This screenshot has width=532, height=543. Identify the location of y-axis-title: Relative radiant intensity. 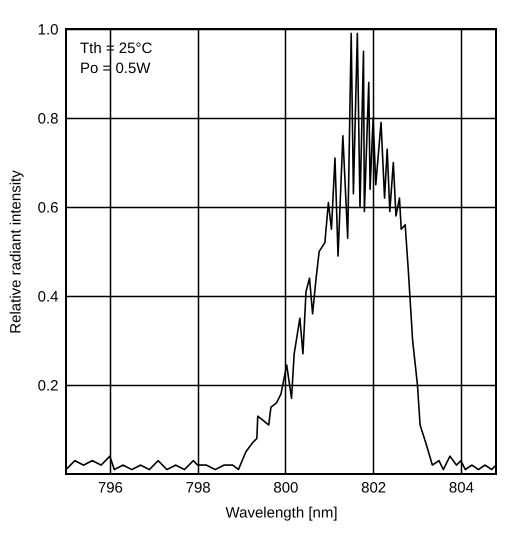
(16, 252).